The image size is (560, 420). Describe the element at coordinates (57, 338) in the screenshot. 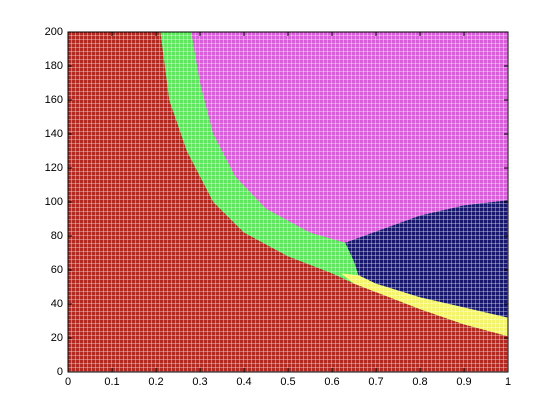

I see `y-tick-label: 20` at that location.